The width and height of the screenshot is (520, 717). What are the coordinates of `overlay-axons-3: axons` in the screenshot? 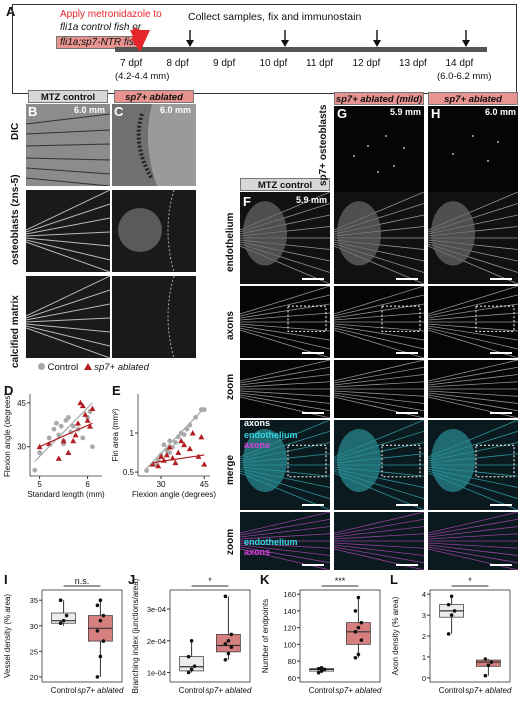 It's located at (257, 552).